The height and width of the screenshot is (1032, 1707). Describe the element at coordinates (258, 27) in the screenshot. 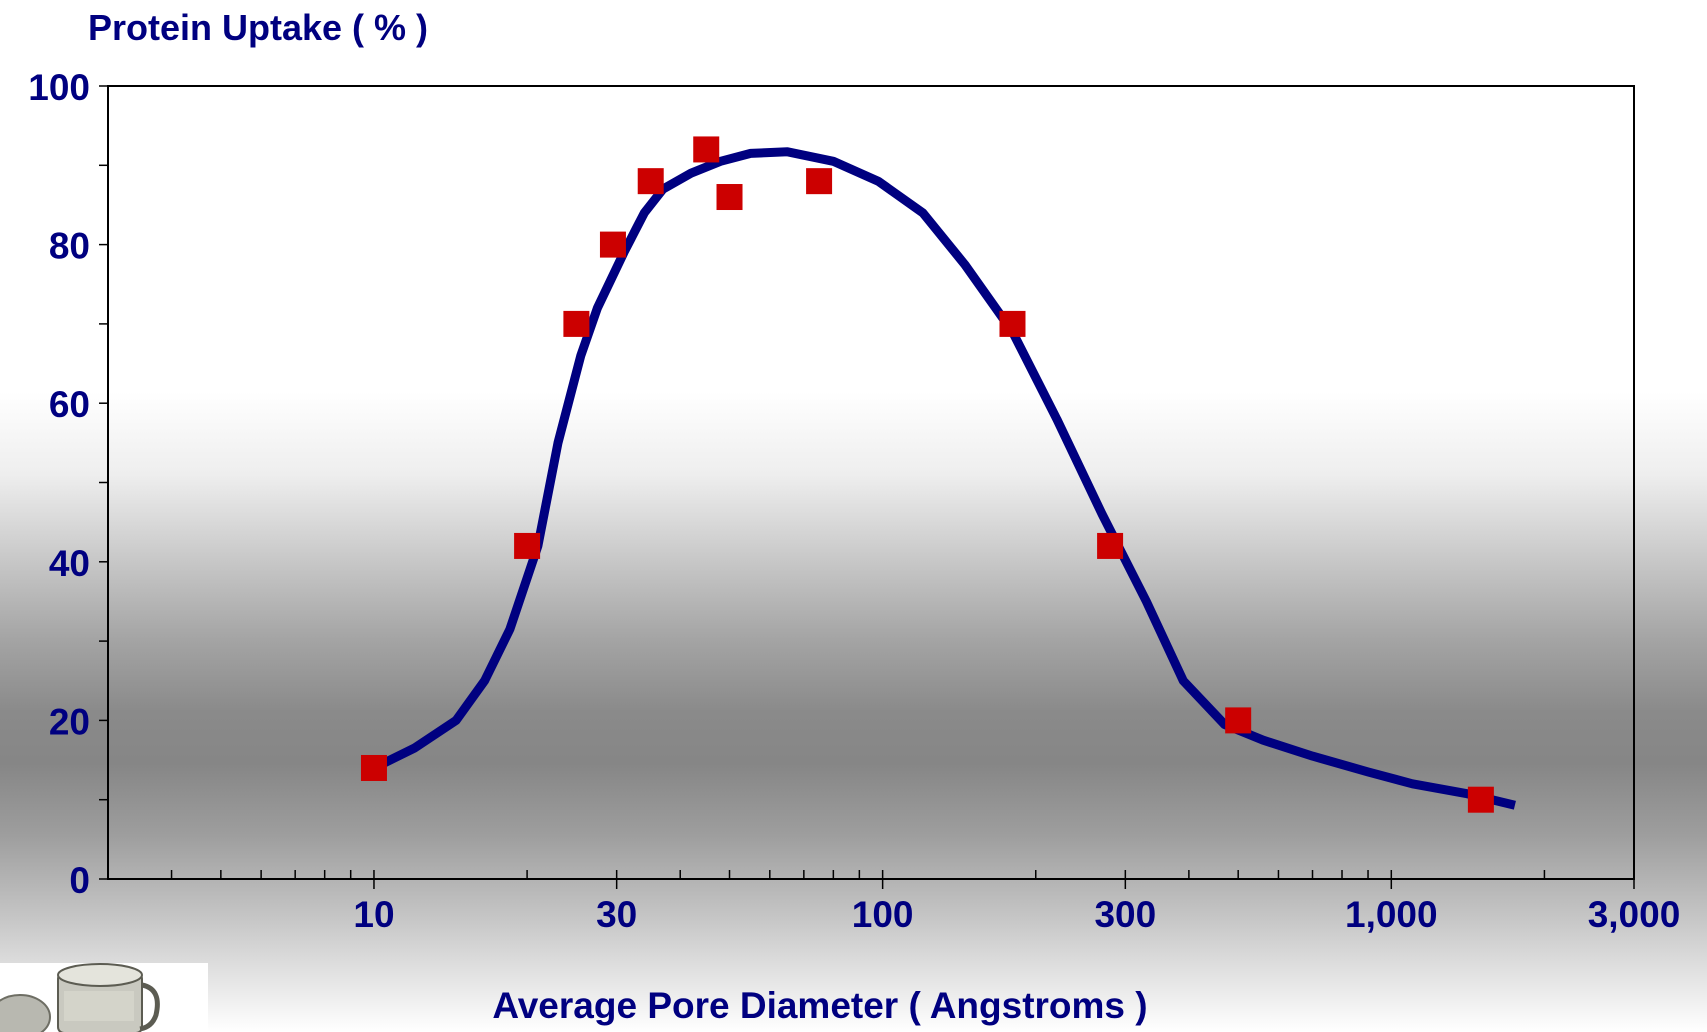

I see `y-axis-title: Protein Uptake ( % )` at that location.